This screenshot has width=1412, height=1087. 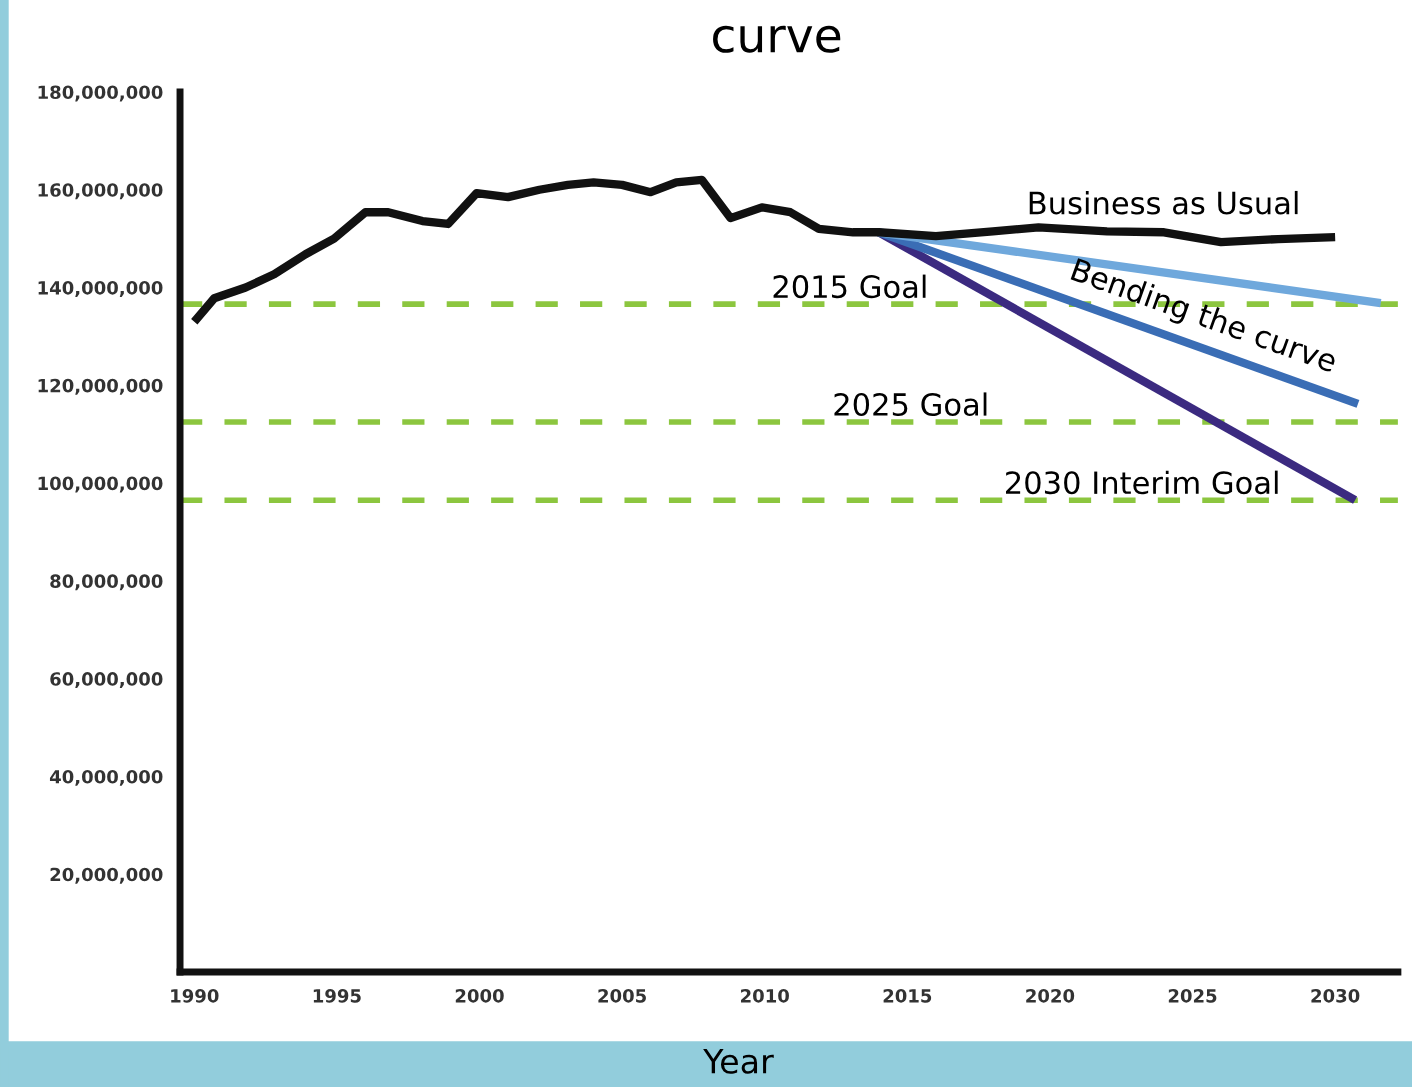 What do you see at coordinates (1335, 995) in the screenshot?
I see `x-tick-label: 2030` at bounding box center [1335, 995].